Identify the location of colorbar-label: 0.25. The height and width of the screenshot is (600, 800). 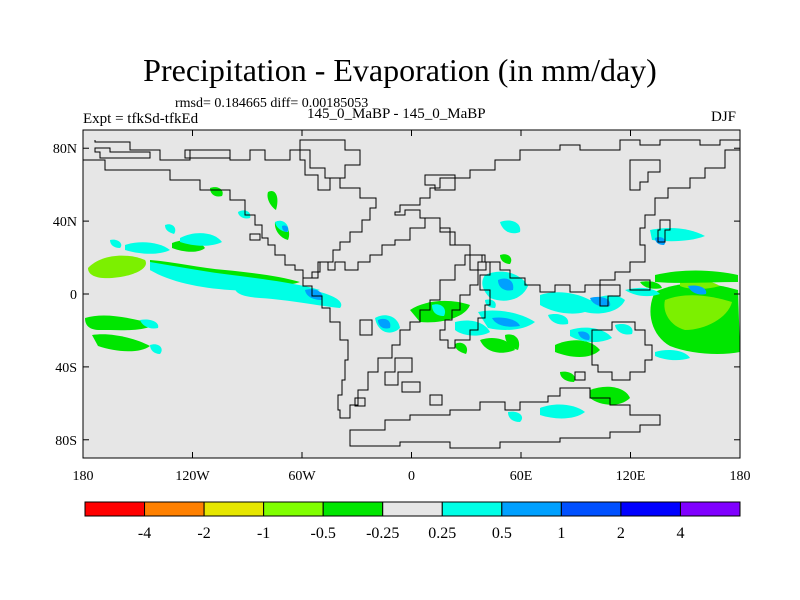
(442, 533).